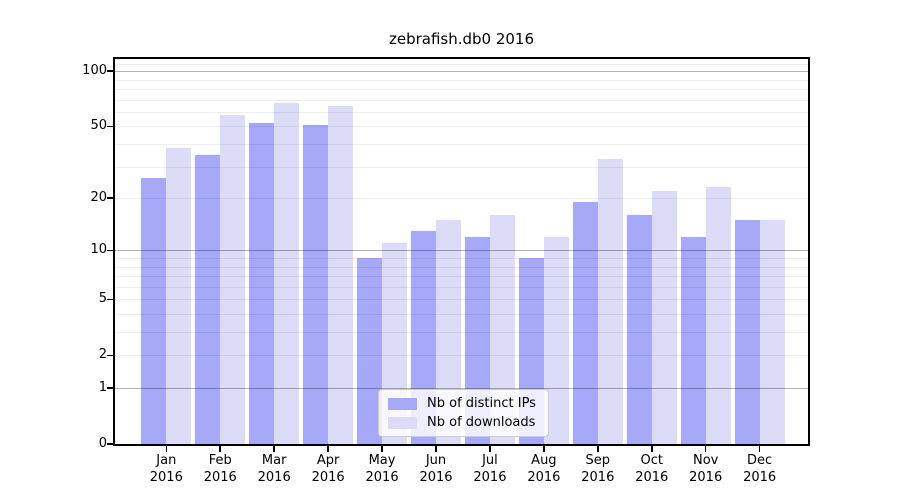  What do you see at coordinates (760, 469) in the screenshot?
I see `x-tick-label: Dec 2016` at bounding box center [760, 469].